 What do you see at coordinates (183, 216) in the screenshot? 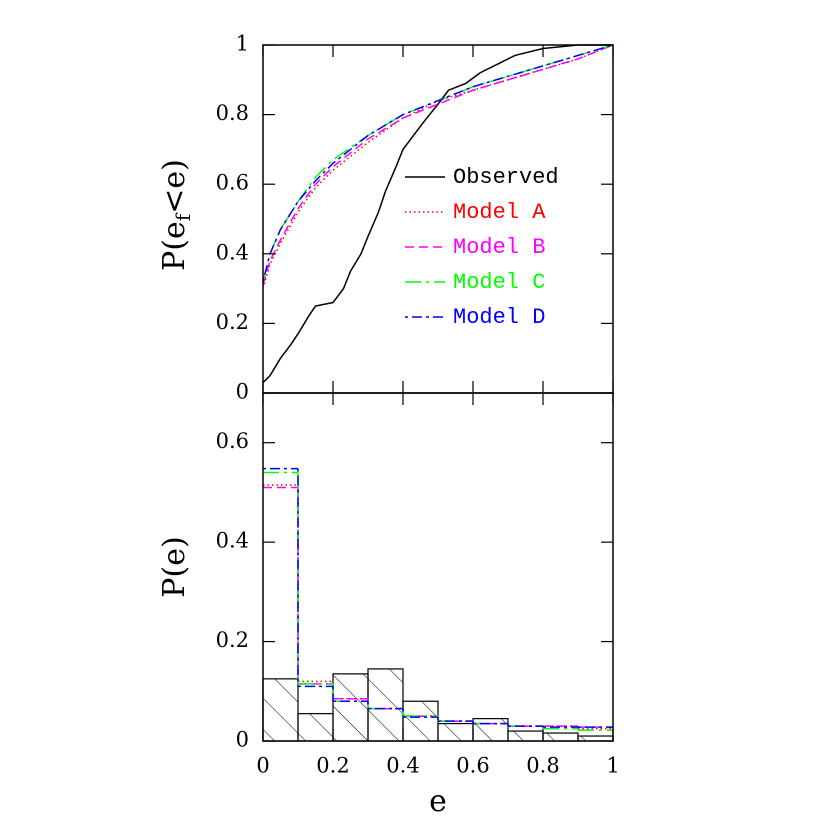
I see `y-label-sub: f` at bounding box center [183, 216].